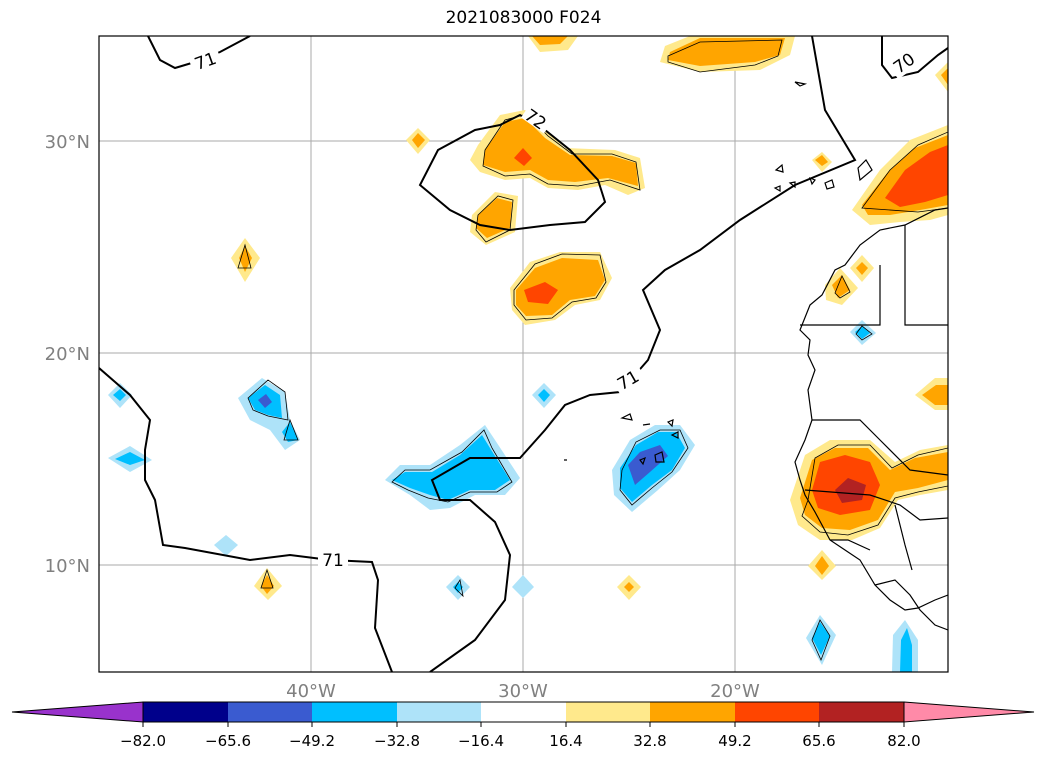 The image size is (1047, 763). What do you see at coordinates (969, 712) in the screenshot?
I see `colorbar-extend-high` at bounding box center [969, 712].